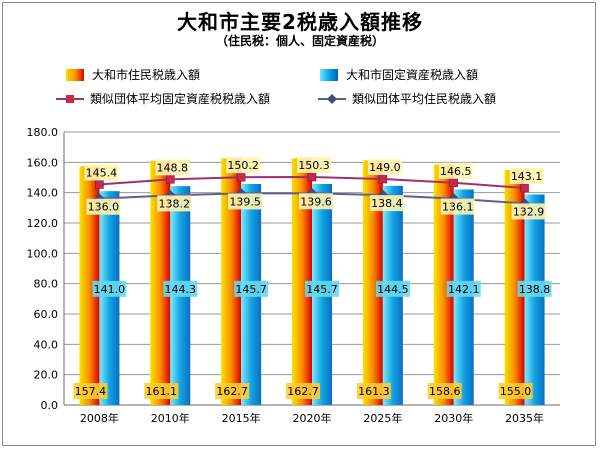 Image resolution: width=600 pixels, height=450 pixels. What do you see at coordinates (241, 418) in the screenshot?
I see `x-tick-label: 2015年` at bounding box center [241, 418].